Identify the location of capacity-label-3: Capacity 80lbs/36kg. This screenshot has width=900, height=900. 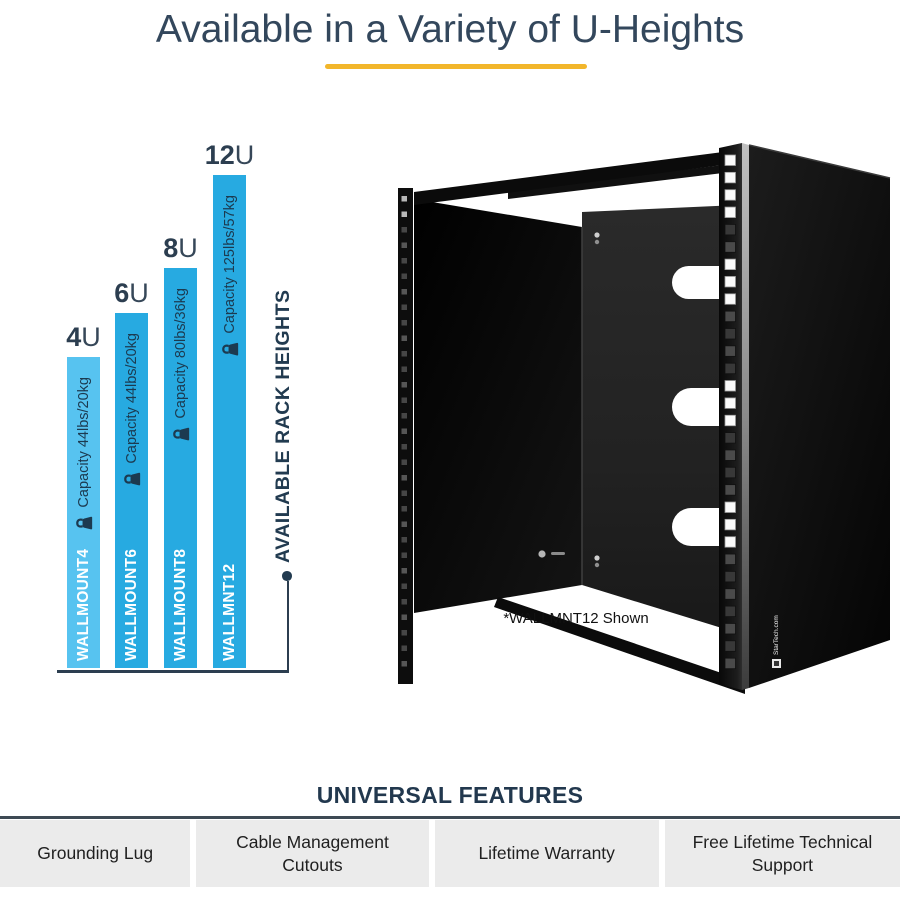
(181, 365).